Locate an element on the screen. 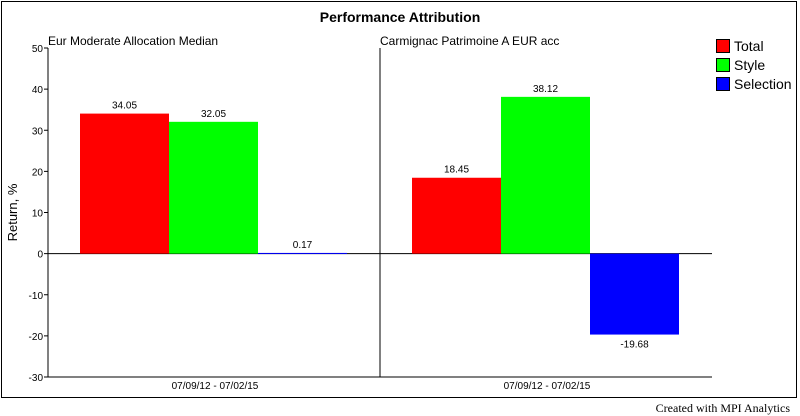 The width and height of the screenshot is (800, 416). legend-label-style: Style is located at coordinates (750, 64).